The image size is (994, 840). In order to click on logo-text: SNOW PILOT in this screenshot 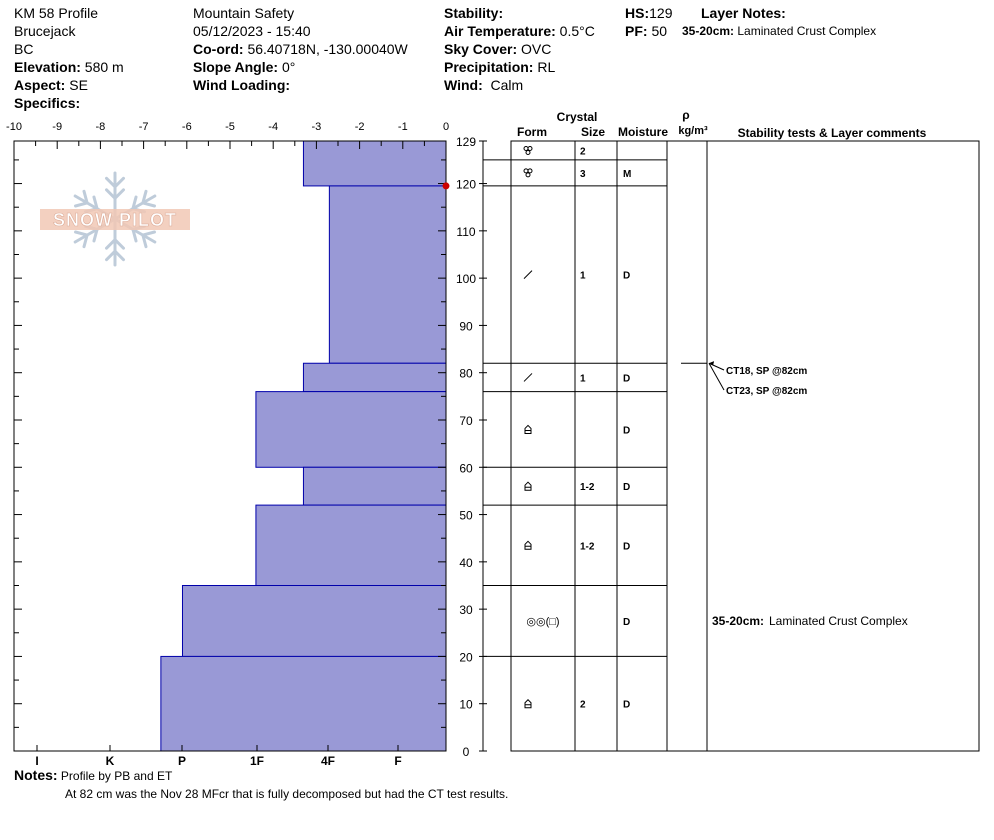, I will do `click(115, 220)`.